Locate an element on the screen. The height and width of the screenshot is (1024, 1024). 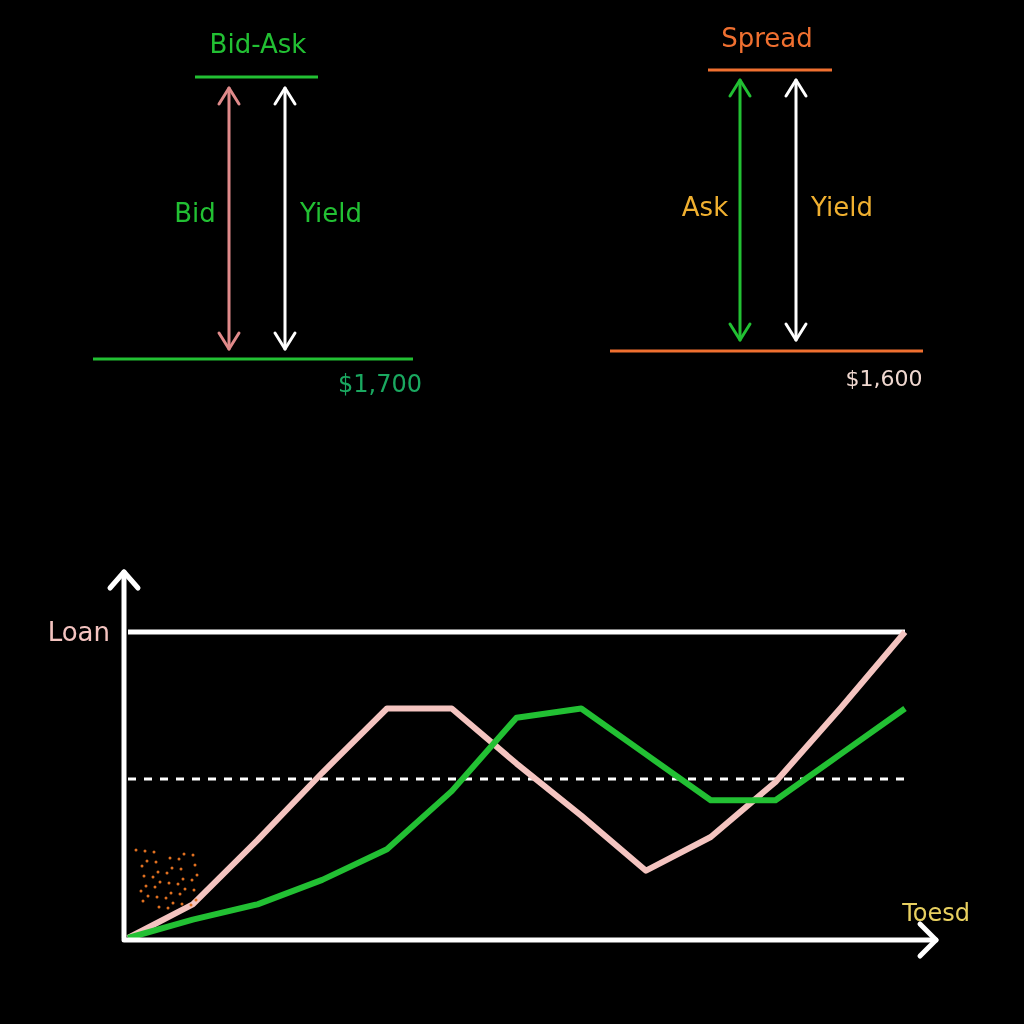
text: Ask is located at coordinates (705, 207).